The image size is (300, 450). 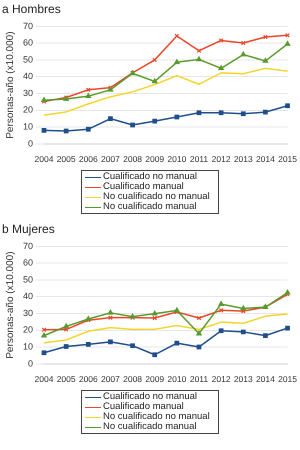 I want to click on chart-title: b Mujeres, so click(x=28, y=229).